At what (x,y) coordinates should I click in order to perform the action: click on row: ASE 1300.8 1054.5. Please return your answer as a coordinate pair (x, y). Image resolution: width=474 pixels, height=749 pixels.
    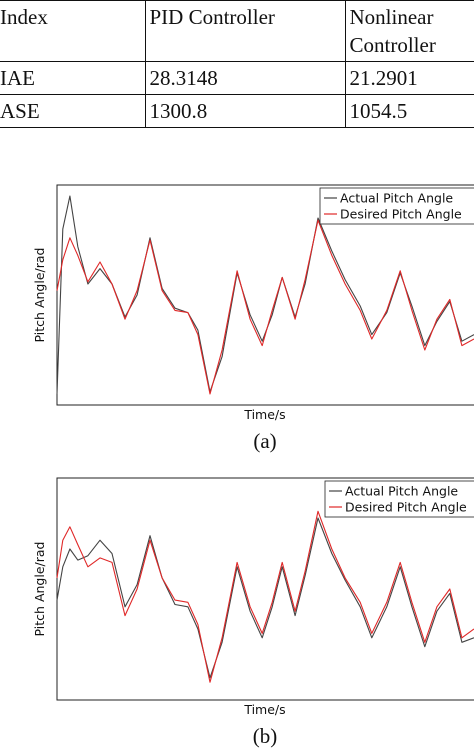
    Looking at the image, I should click on (237, 111).